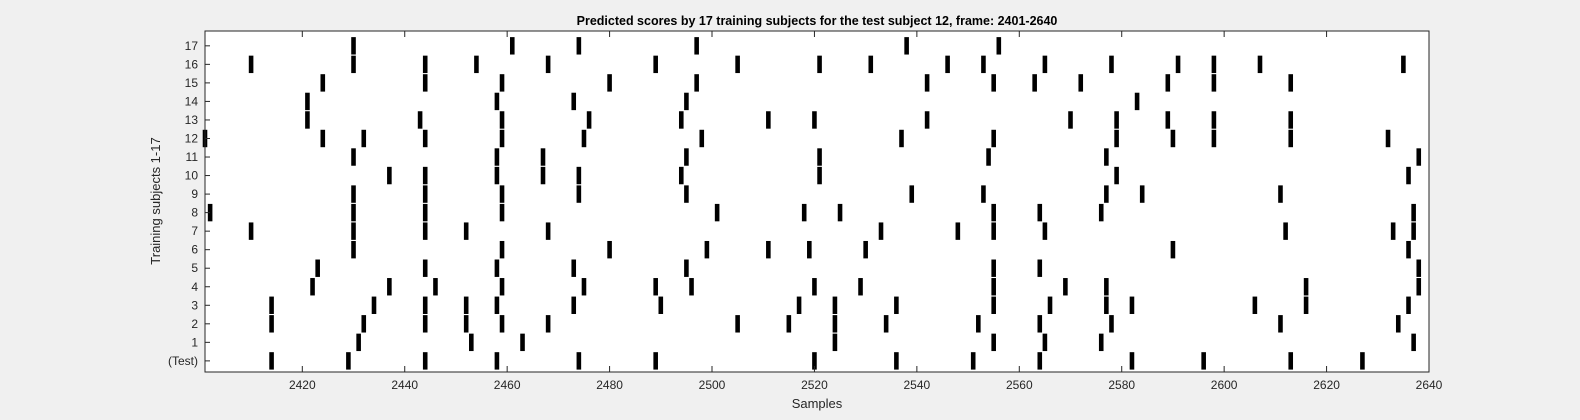  I want to click on y-tick-label: 6, so click(194, 250).